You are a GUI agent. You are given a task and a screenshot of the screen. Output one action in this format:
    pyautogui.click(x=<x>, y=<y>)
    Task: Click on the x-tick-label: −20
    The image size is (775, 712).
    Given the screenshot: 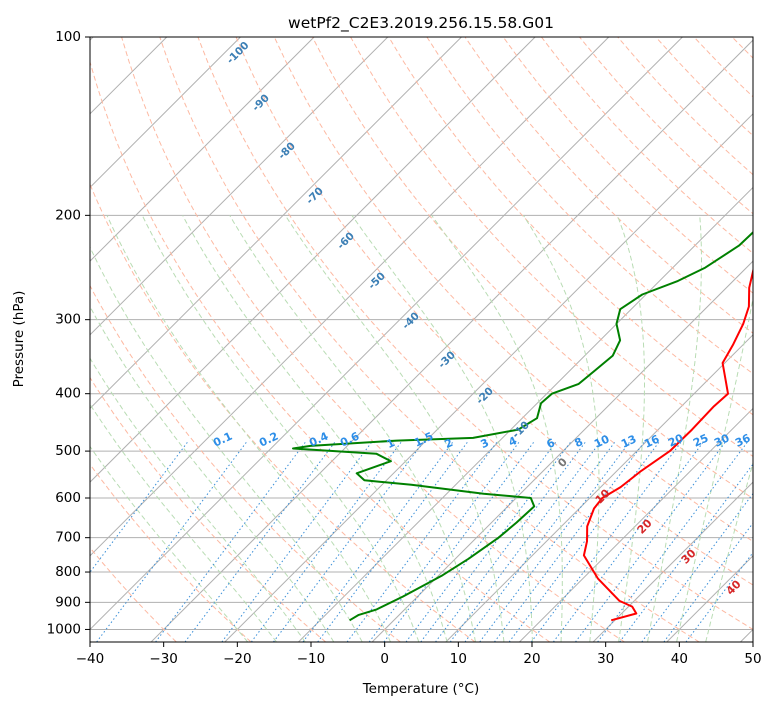 What is the action you would take?
    pyautogui.click(x=237, y=659)
    